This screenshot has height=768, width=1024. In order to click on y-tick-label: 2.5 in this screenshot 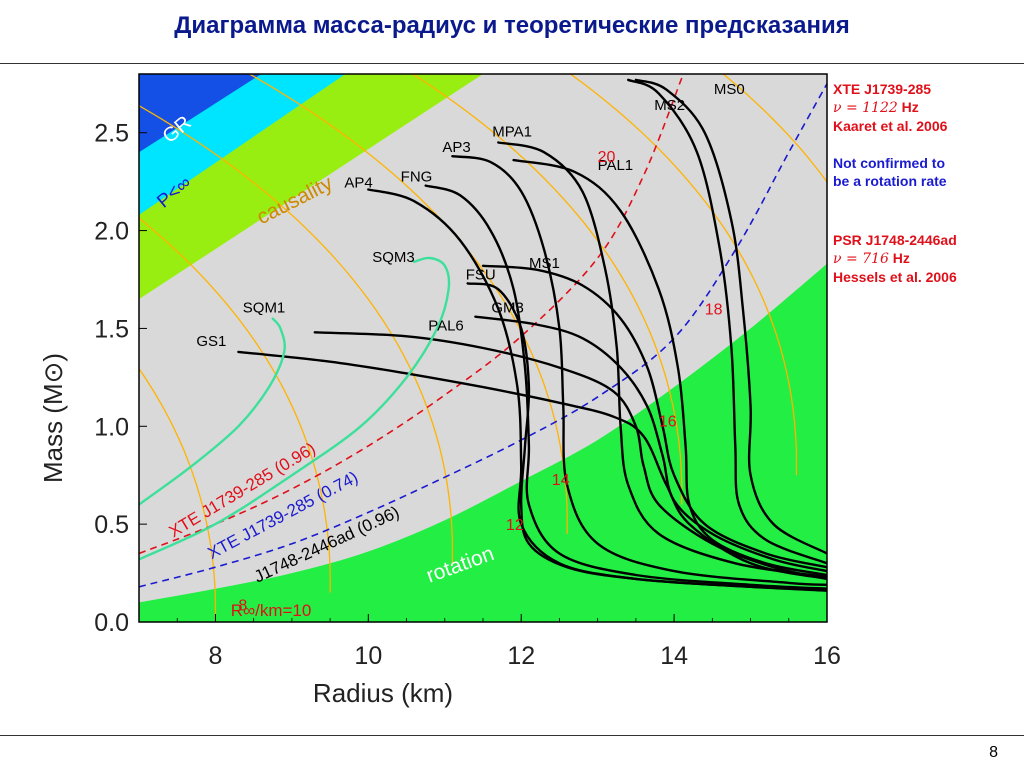, I will do `click(111, 134)`.